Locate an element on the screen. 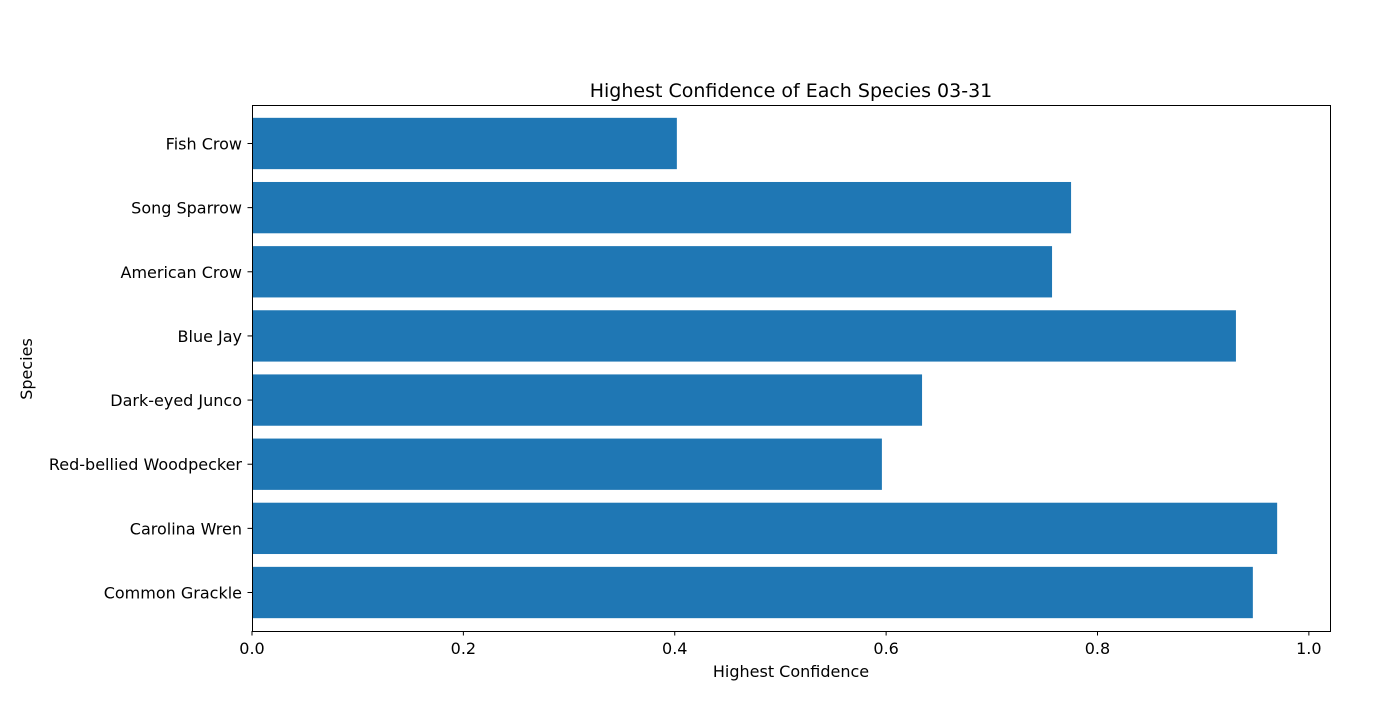 Image resolution: width=1400 pixels, height=705 pixels. y-tick-label: Song Sparrow is located at coordinates (186, 208).